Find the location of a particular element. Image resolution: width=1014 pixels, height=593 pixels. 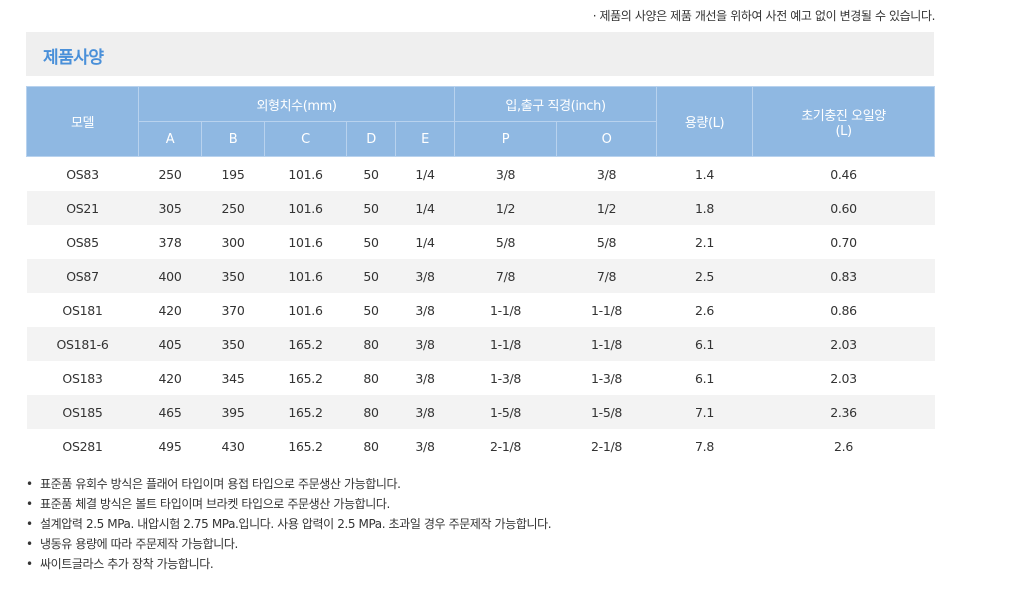

header-initial-oil-line2: (L) is located at coordinates (843, 131).